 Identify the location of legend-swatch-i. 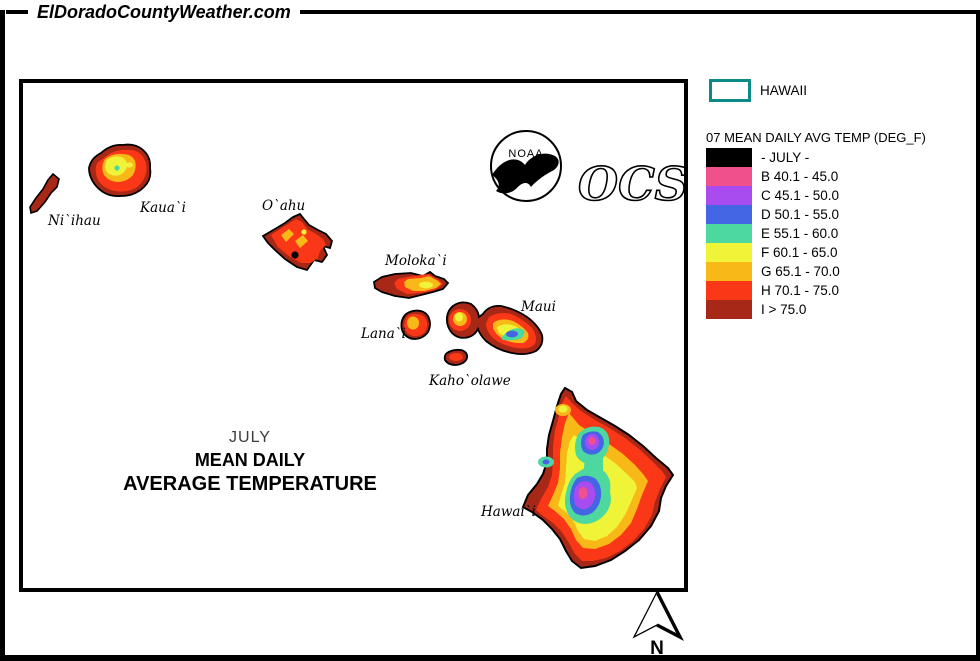
(729, 309).